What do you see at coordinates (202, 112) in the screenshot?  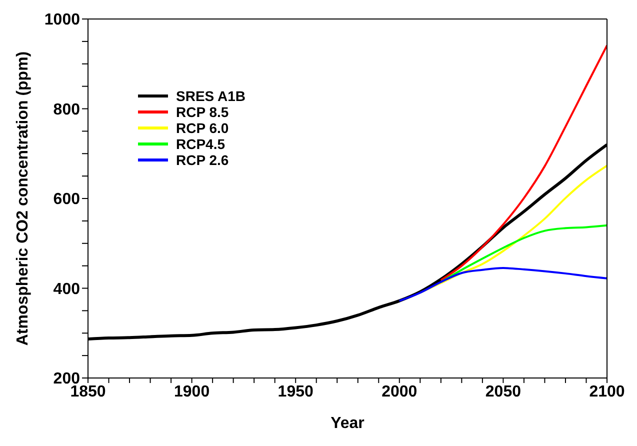 I see `legend-label: RCP 8.5` at bounding box center [202, 112].